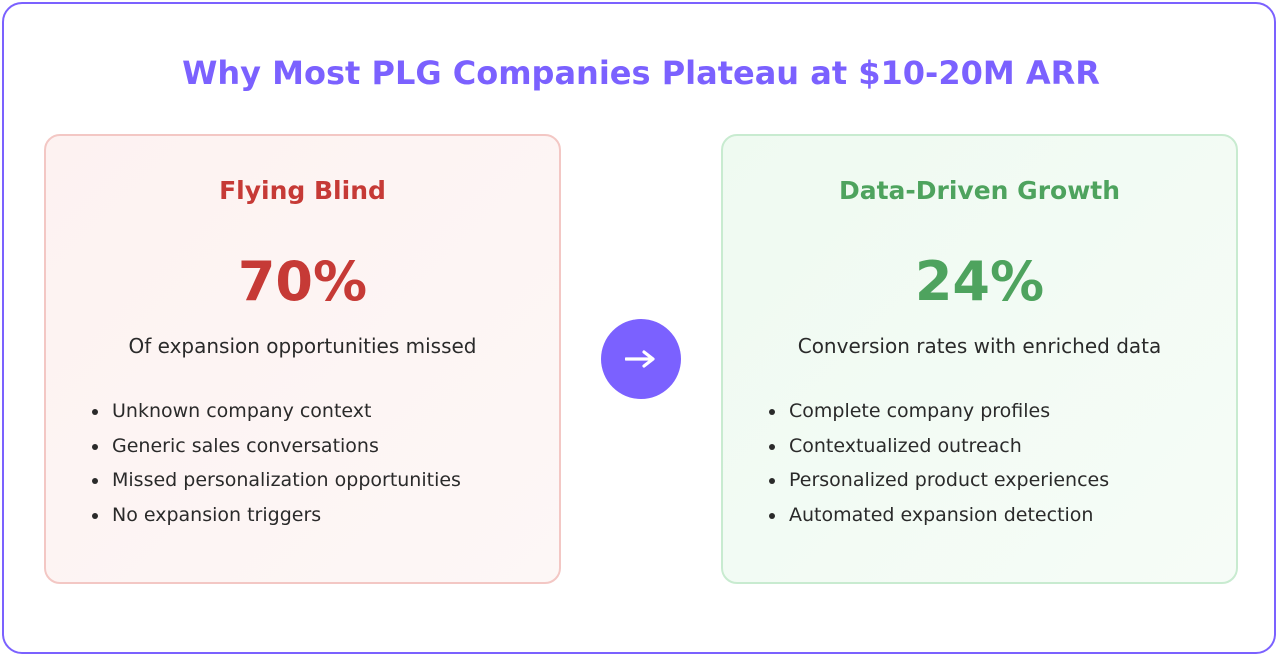 This screenshot has height=660, width=1282. What do you see at coordinates (302, 190) in the screenshot?
I see `card-title: Flying Blind` at bounding box center [302, 190].